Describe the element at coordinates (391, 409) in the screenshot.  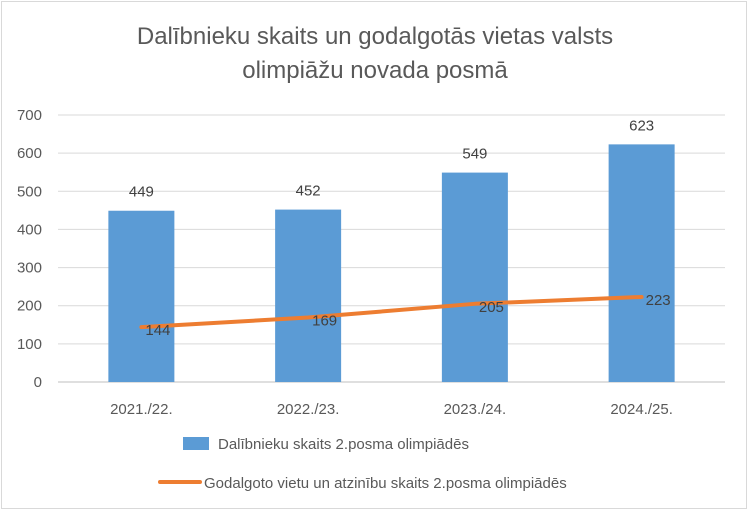
I see `x-axis: 2021./22. 2022./23. 2023./24. 2024./25.` at that location.